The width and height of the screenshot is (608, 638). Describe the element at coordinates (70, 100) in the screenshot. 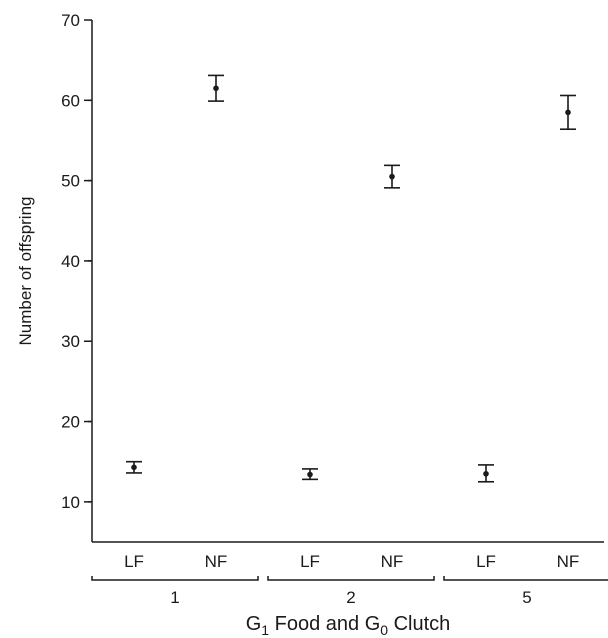

I see `y-tick-label: 60` at that location.